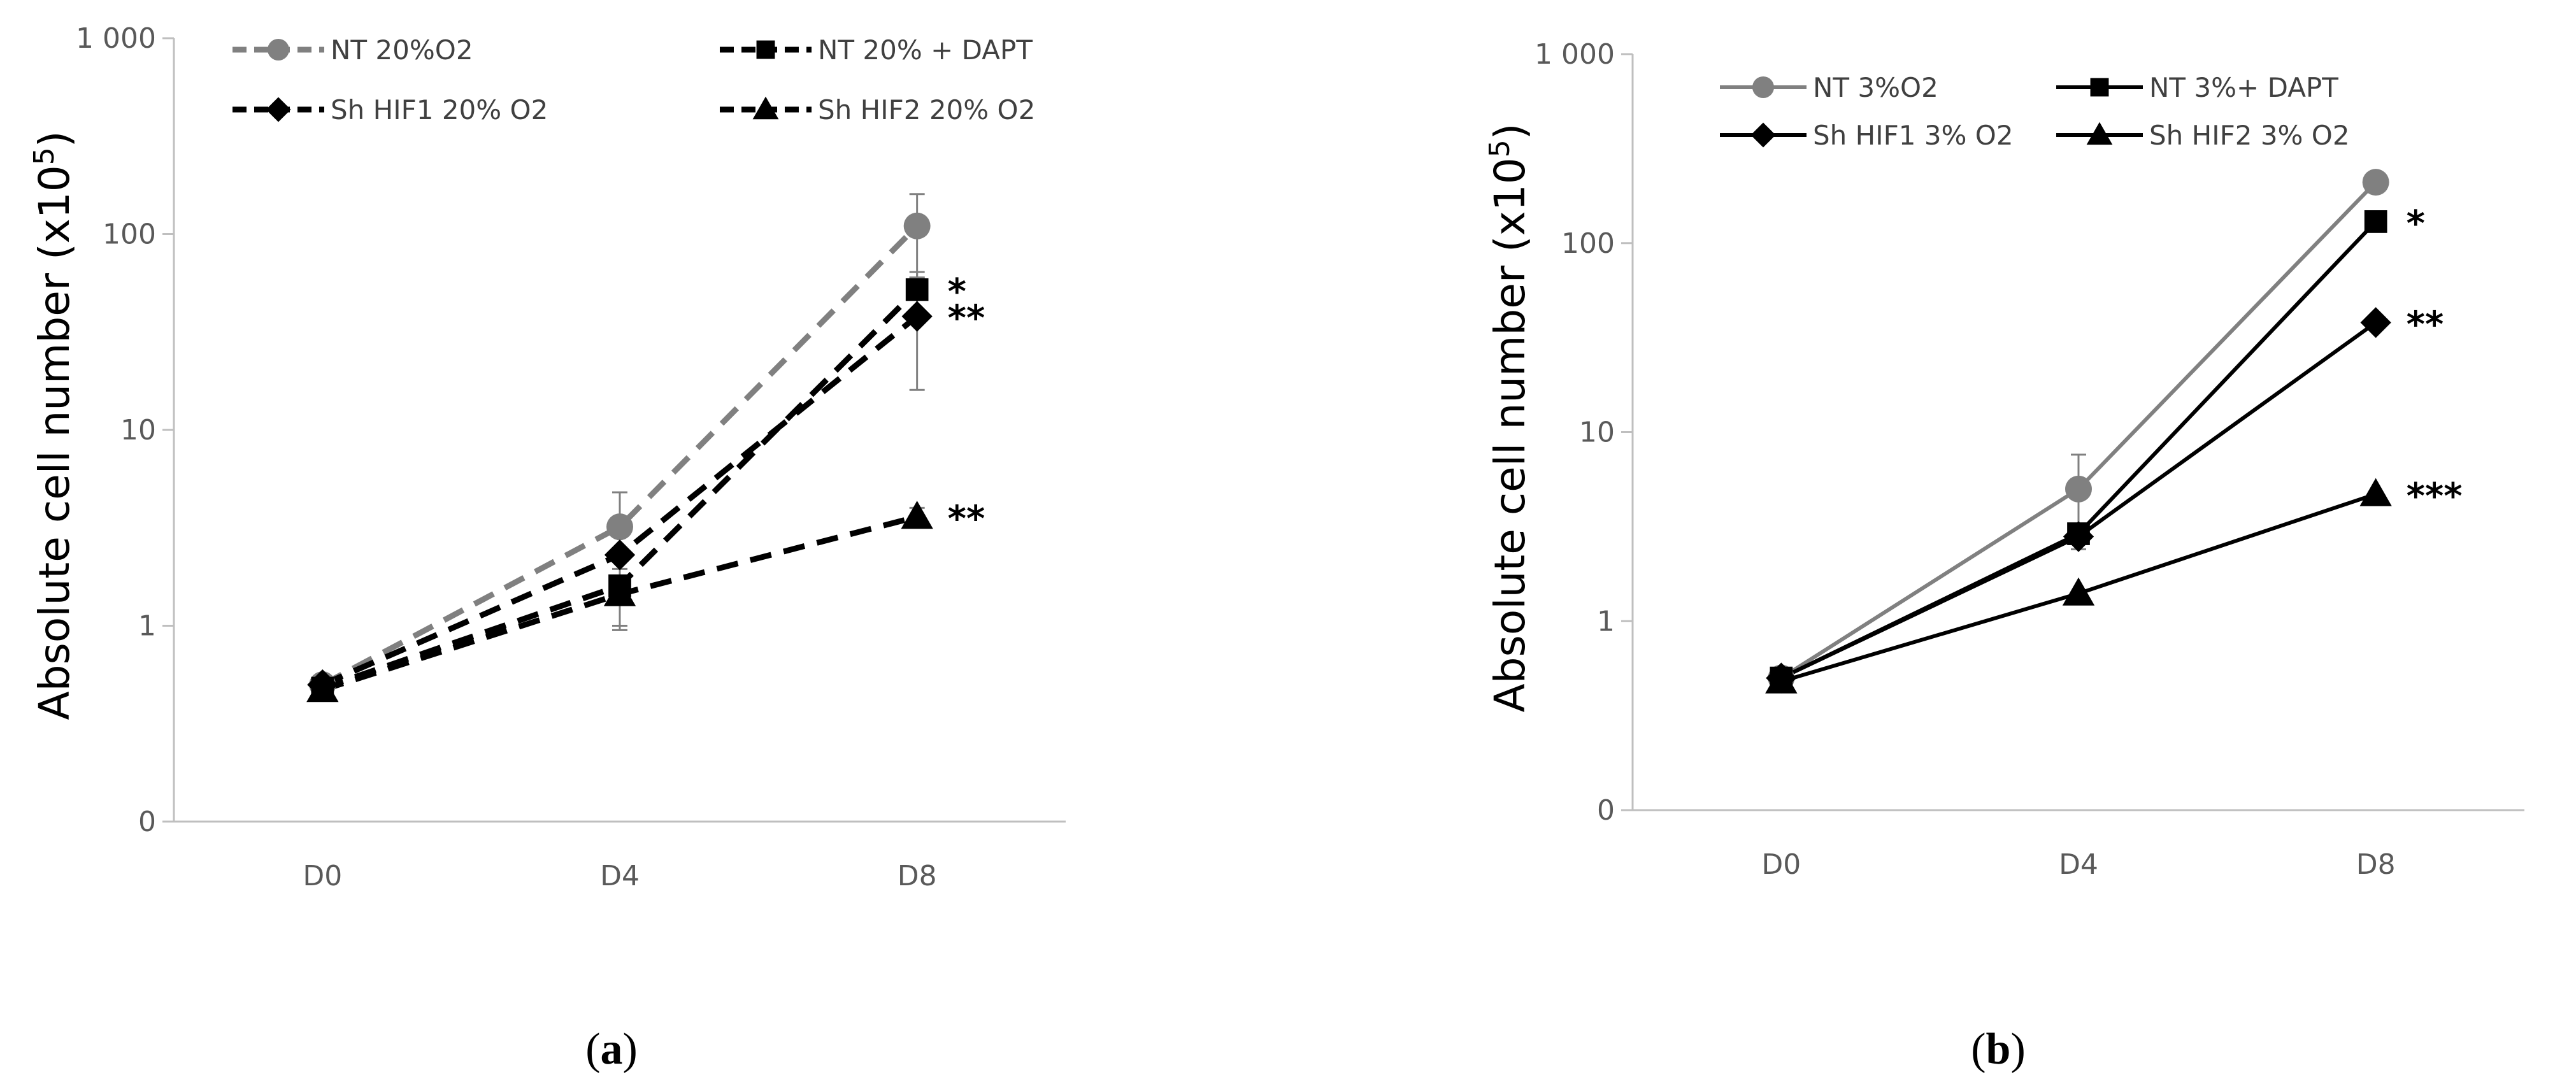 The width and height of the screenshot is (2576, 1091). What do you see at coordinates (2249, 135) in the screenshot?
I see `legend-label: Sh HIF2 3% O2` at bounding box center [2249, 135].